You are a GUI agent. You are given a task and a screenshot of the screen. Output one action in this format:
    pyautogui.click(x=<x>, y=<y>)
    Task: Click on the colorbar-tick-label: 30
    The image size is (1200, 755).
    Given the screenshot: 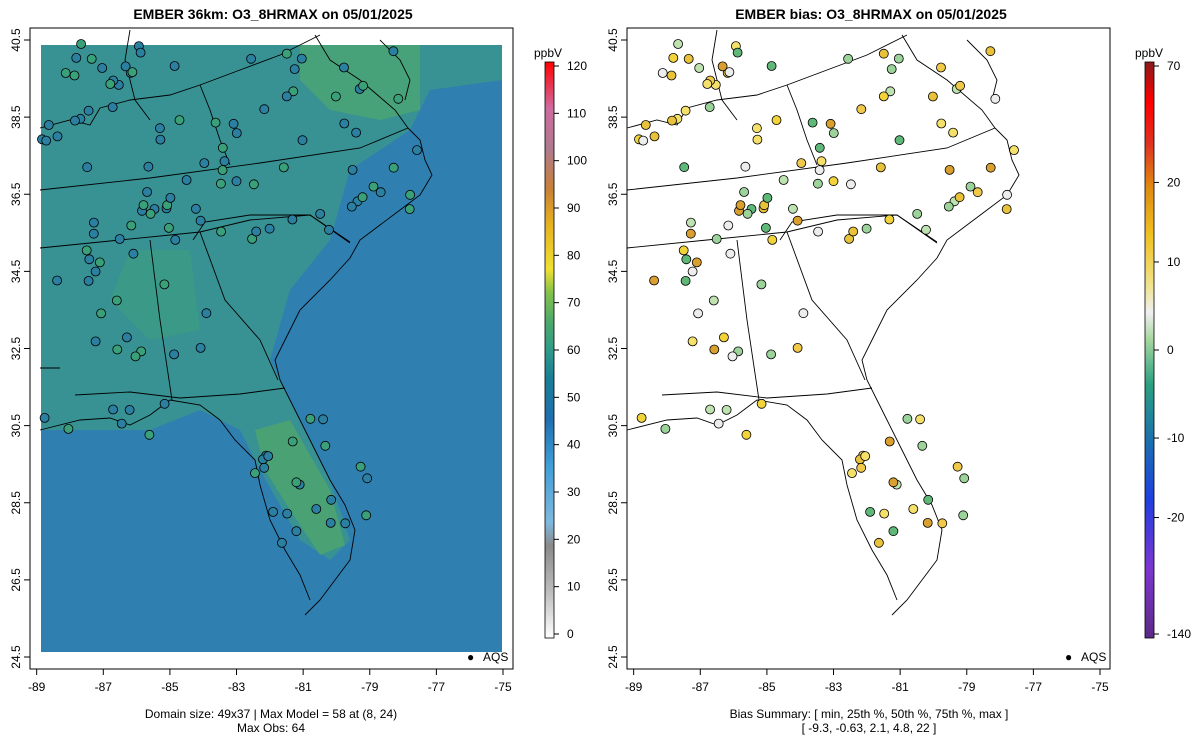 What is the action you would take?
    pyautogui.click(x=574, y=492)
    